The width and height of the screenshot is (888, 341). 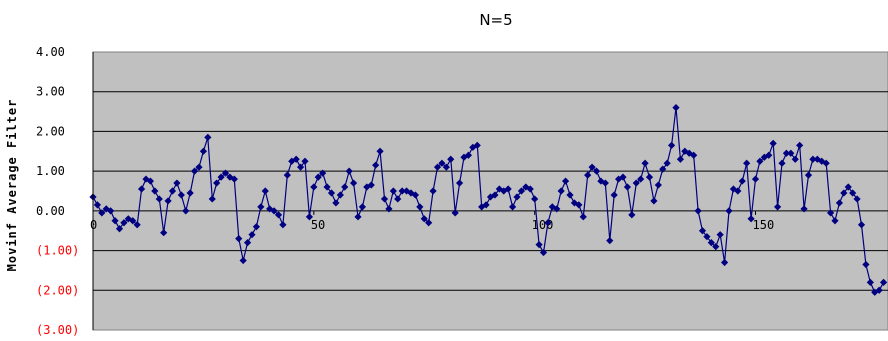 I want to click on y-tick-label: 0.00, so click(x=50, y=211).